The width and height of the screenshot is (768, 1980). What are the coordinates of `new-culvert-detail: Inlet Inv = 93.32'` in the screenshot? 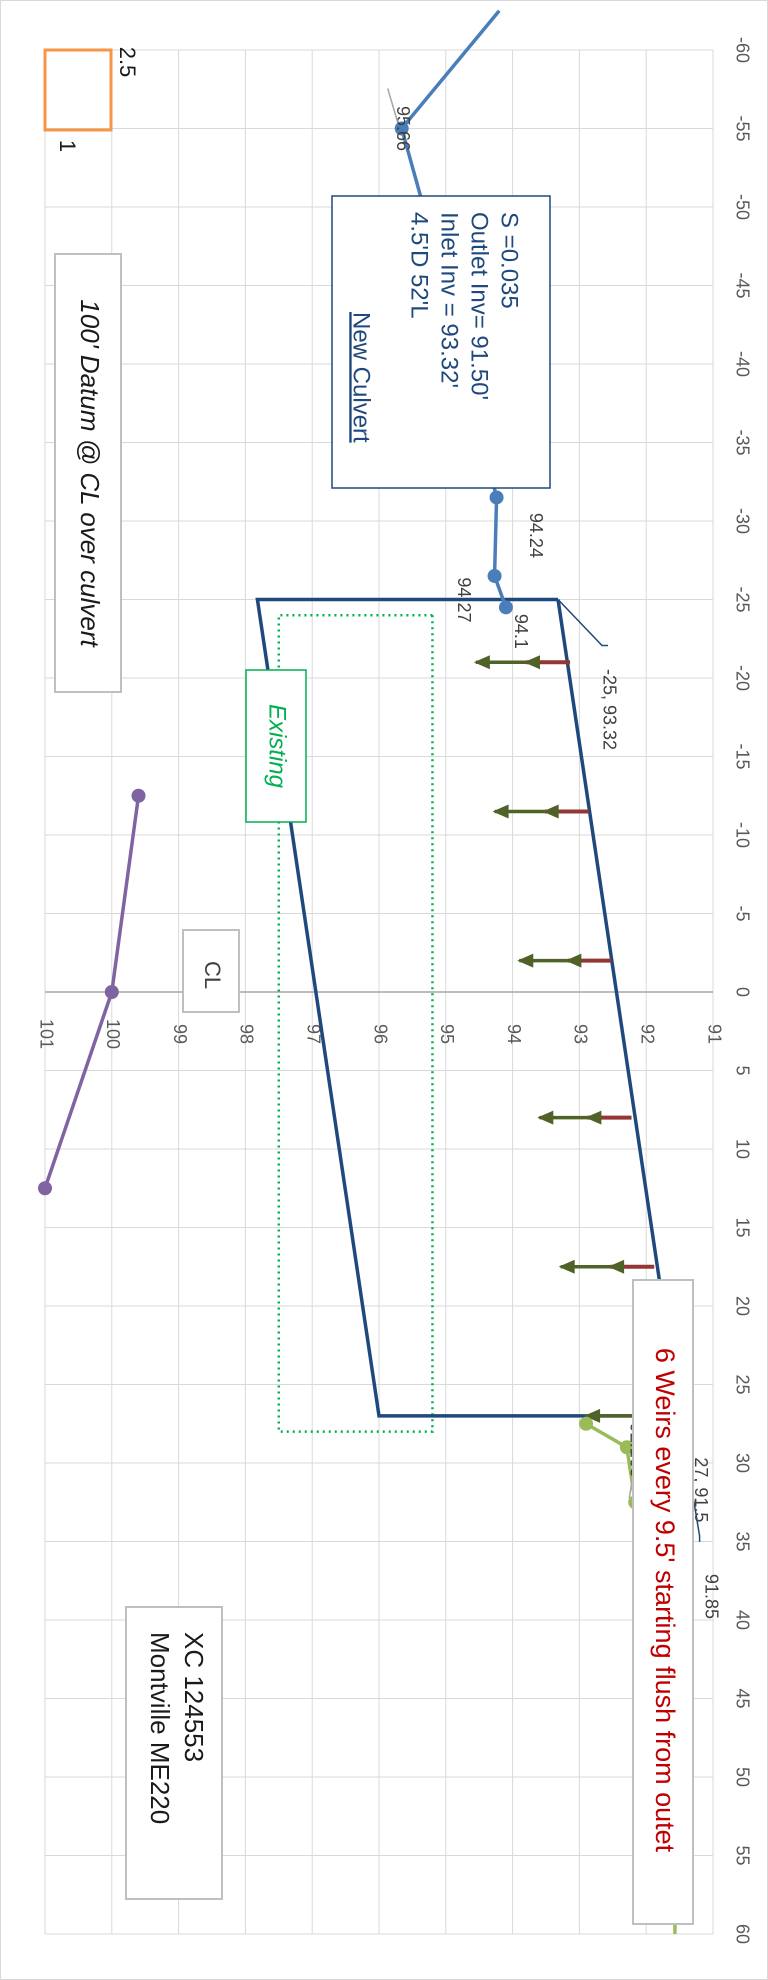 It's located at (449, 300).